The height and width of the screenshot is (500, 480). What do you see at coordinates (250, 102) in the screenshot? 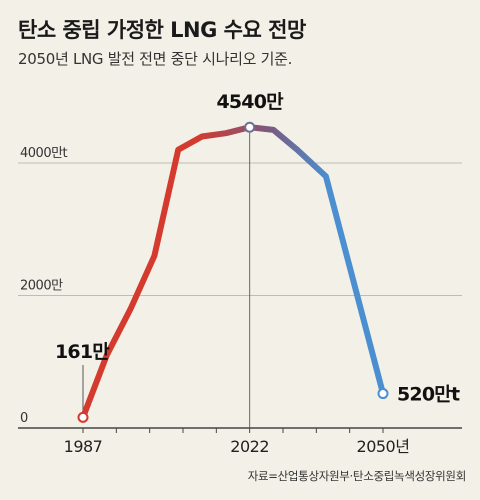
I see `data-label-2022: 4540만` at bounding box center [250, 102].